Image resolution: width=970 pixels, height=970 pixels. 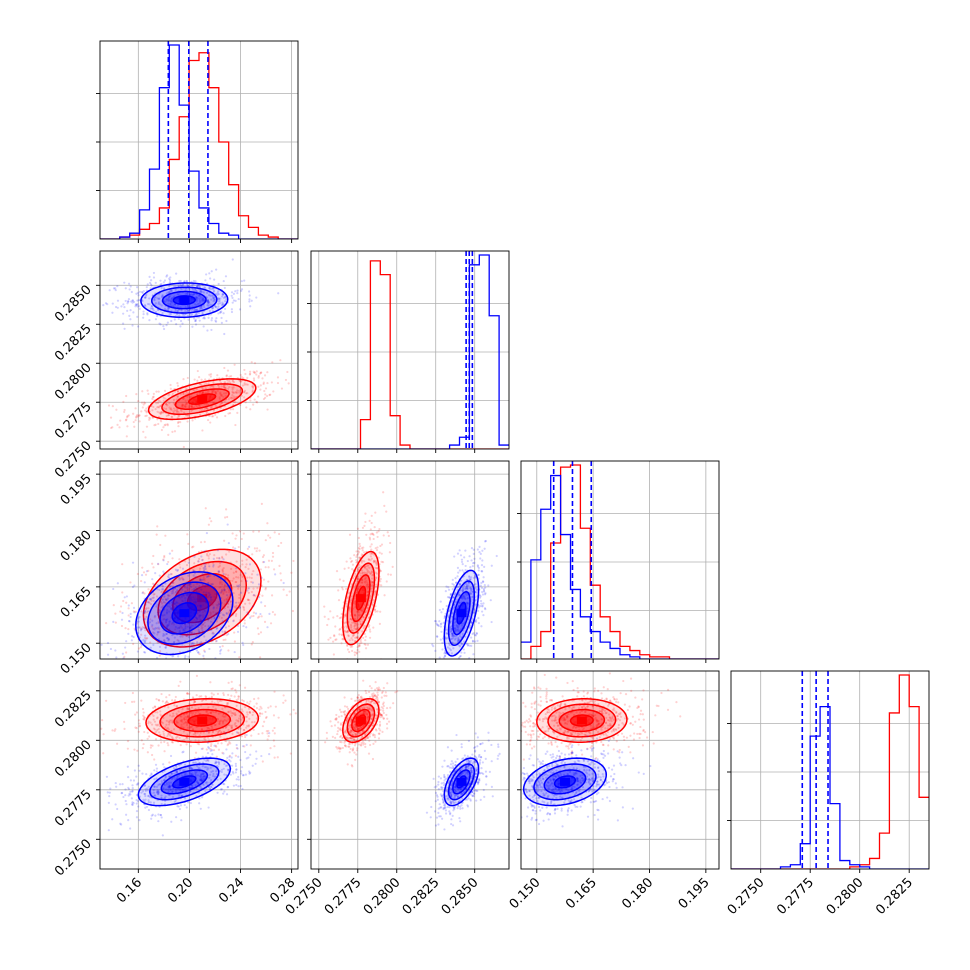 I want to click on density-peak-blue, so click(x=461, y=613).